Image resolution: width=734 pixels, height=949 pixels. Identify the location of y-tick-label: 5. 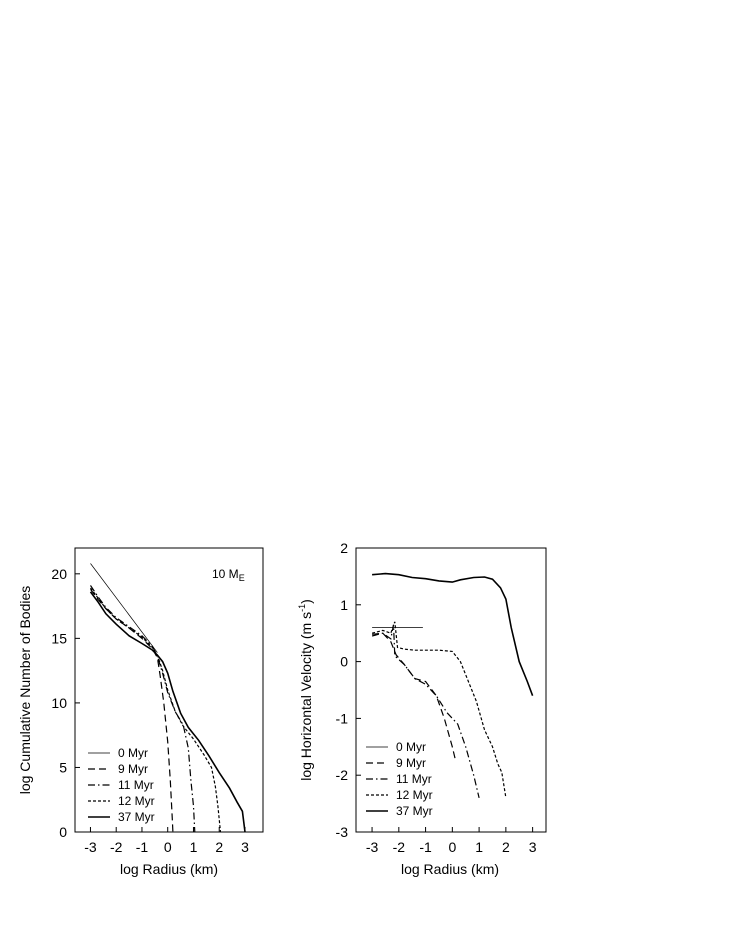
(63, 767).